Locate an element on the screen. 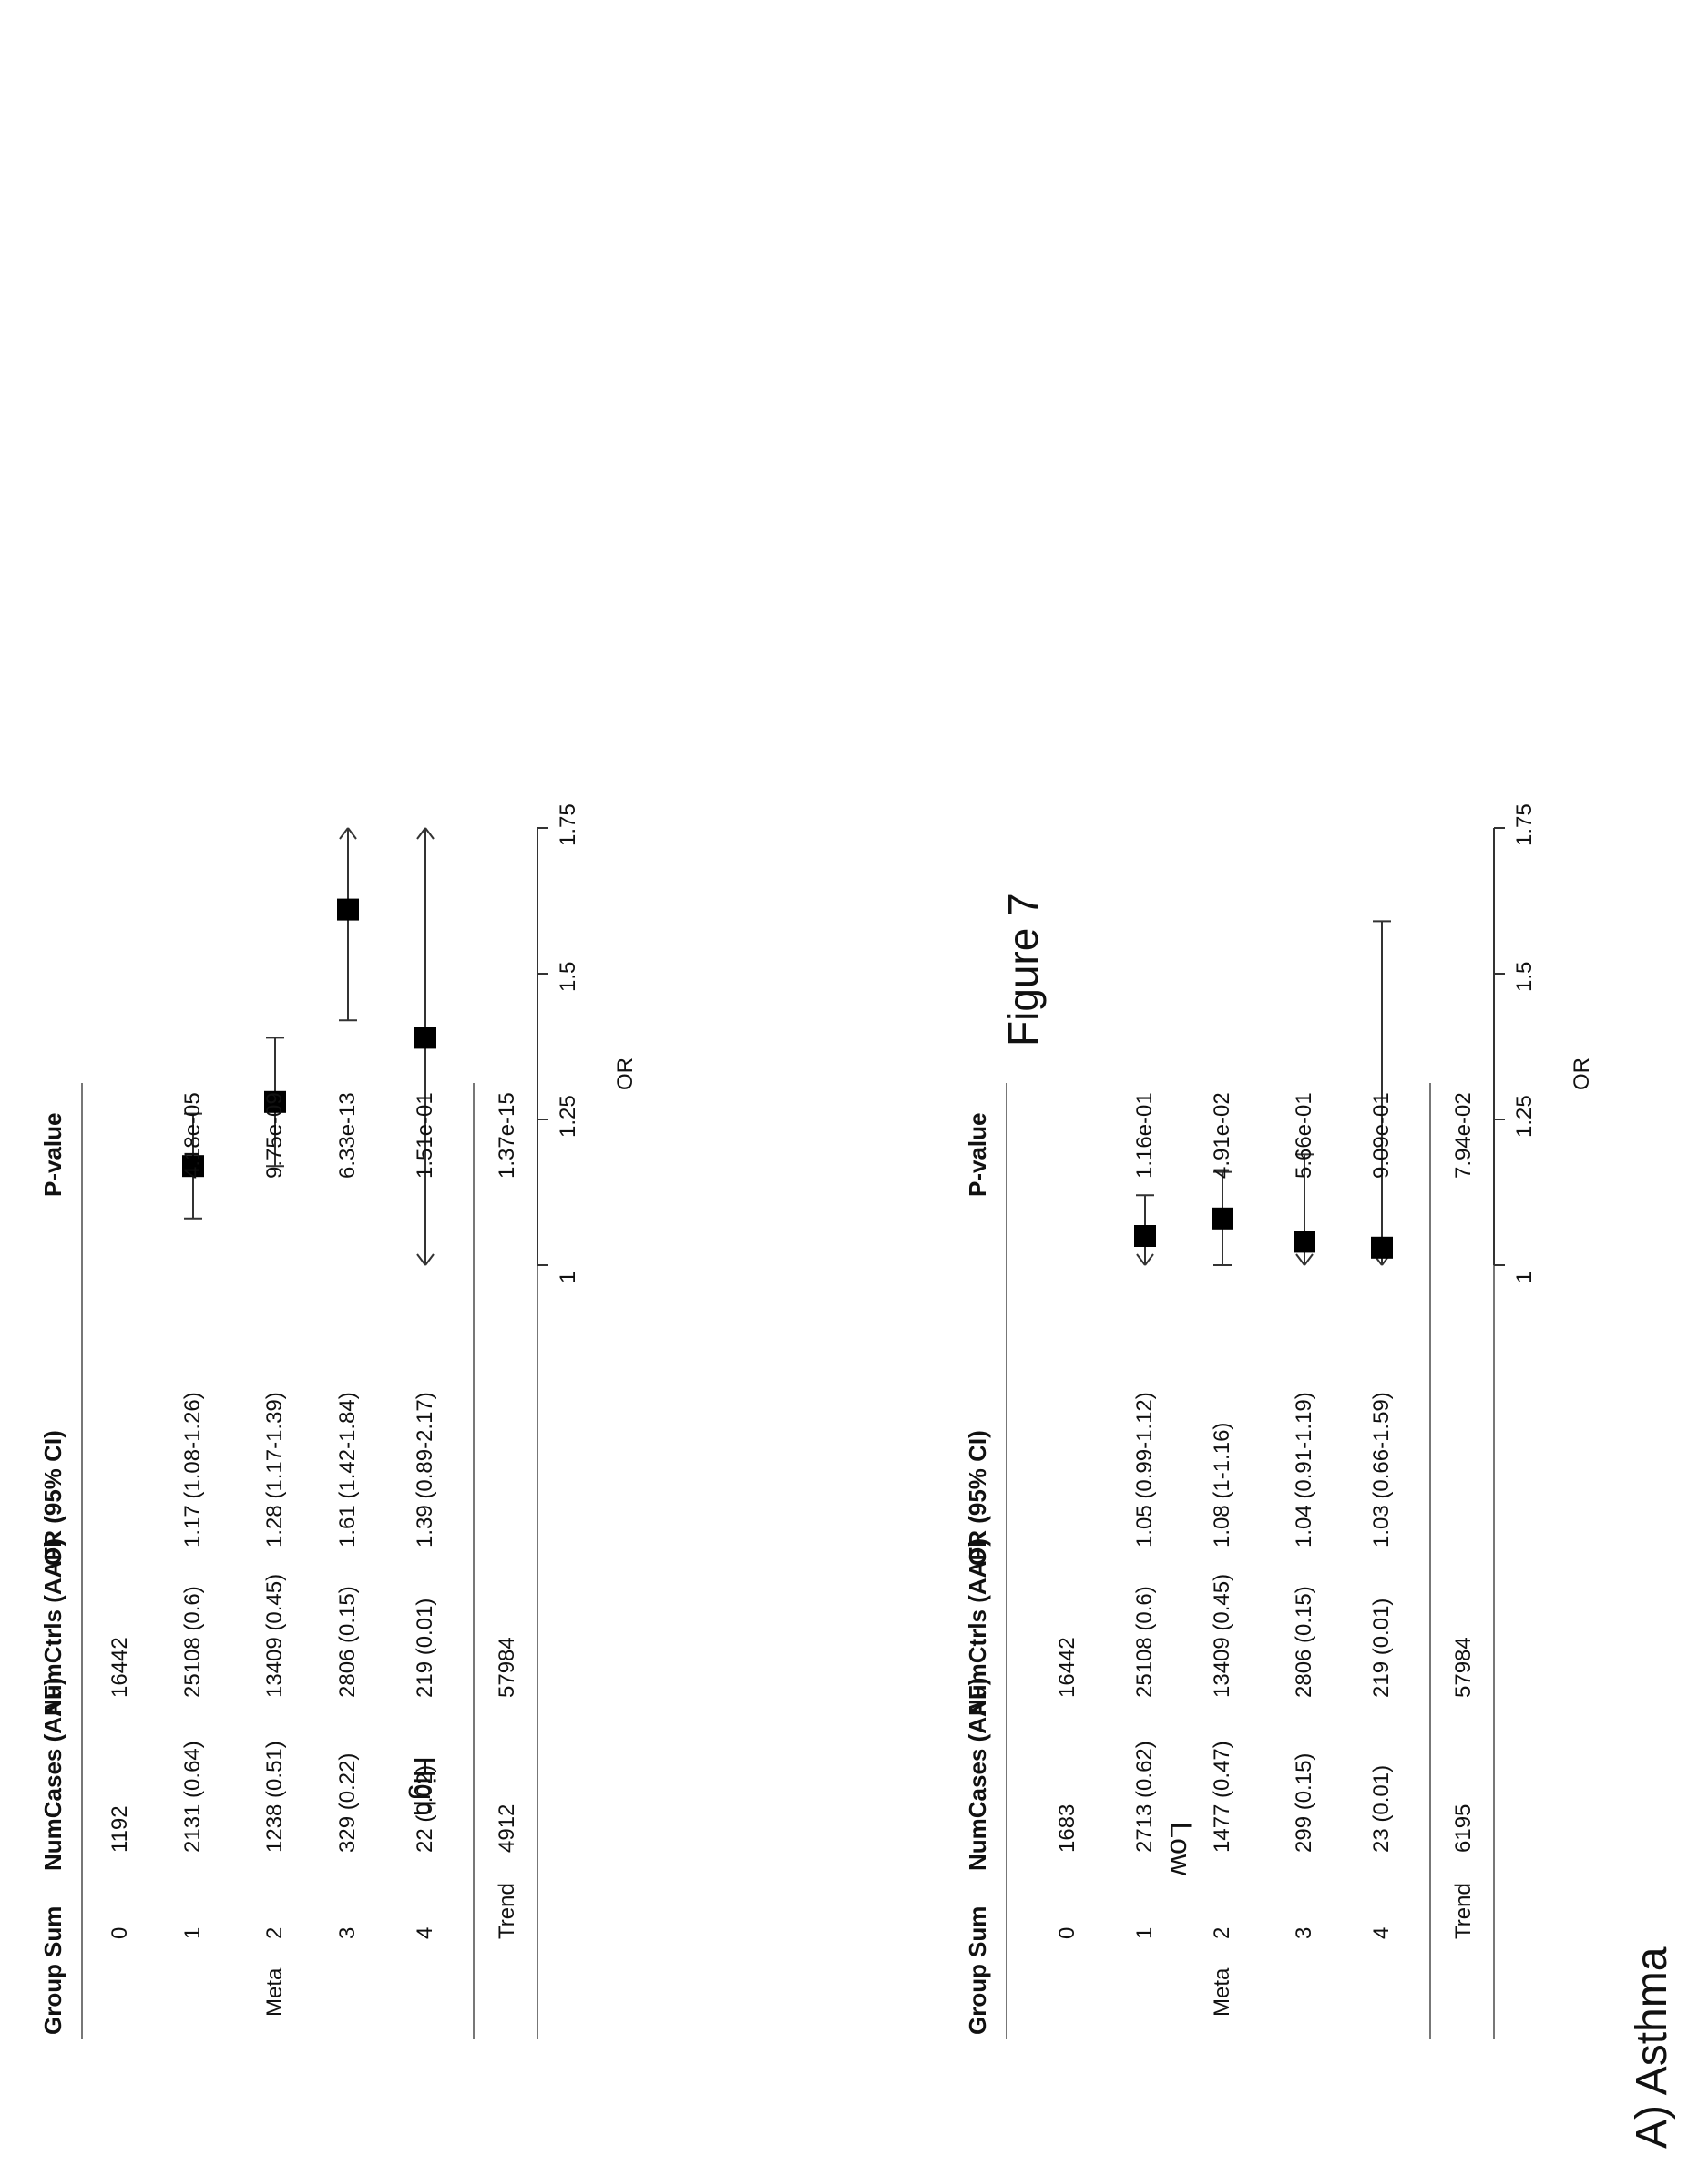 The image size is (1708, 2176). table-cell: 1238 (0.51) is located at coordinates (274, 1797).